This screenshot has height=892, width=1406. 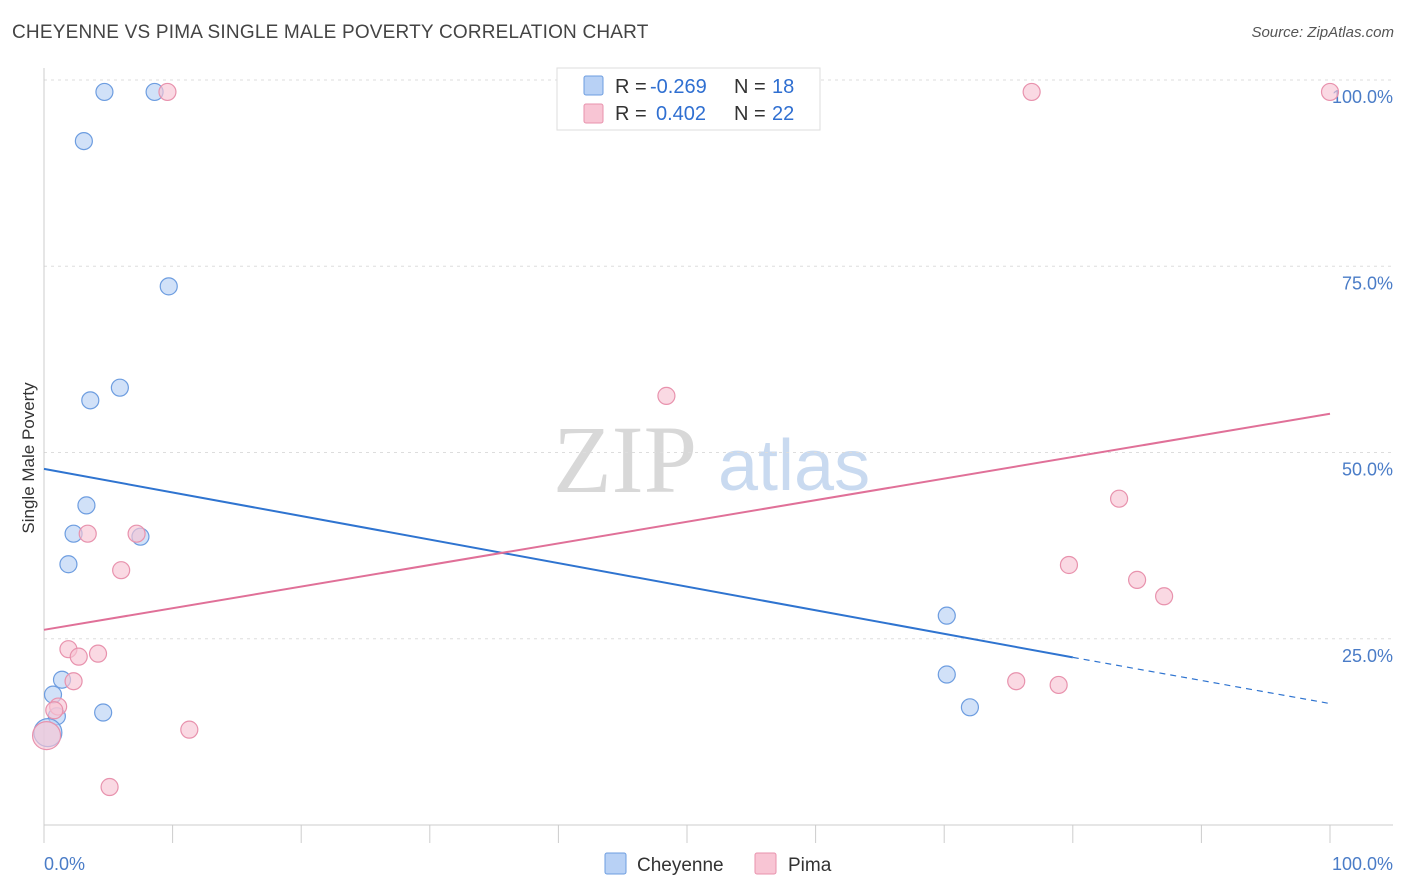 I want to click on bottom-legend-swatch-cheyenne, so click(x=615, y=863).